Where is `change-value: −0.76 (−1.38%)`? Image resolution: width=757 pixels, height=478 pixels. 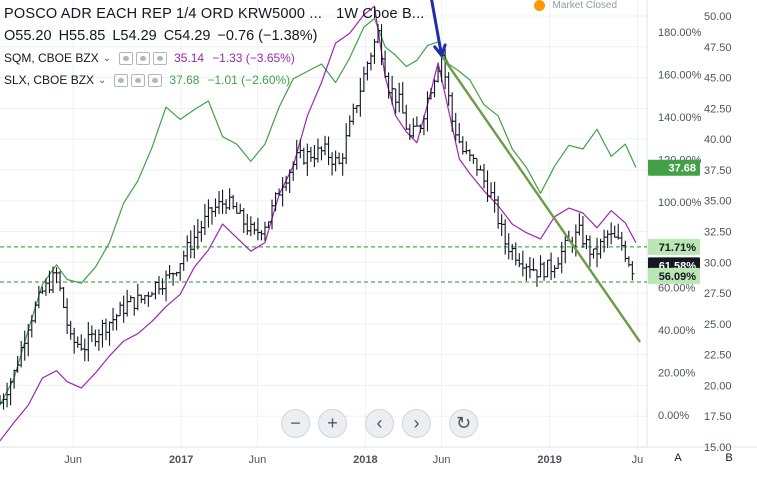 change-value: −0.76 (−1.38%) is located at coordinates (267, 36).